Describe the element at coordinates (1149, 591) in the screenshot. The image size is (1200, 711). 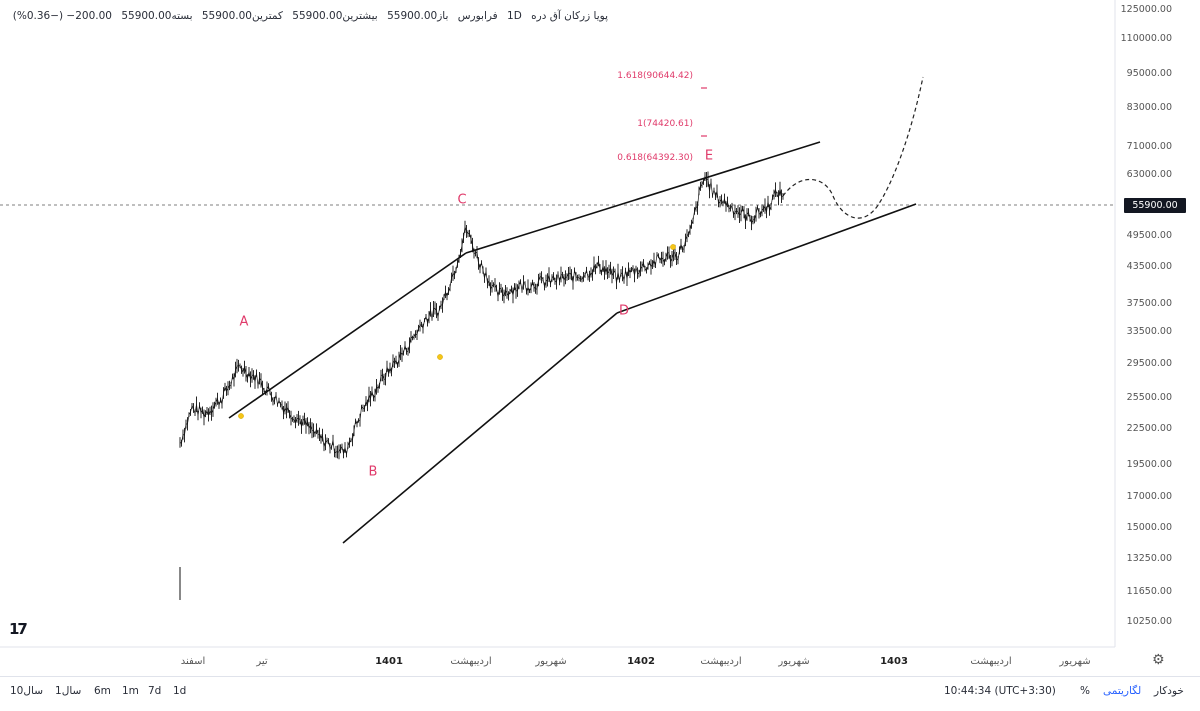
I see `price-tick-label: 11650.00` at that location.